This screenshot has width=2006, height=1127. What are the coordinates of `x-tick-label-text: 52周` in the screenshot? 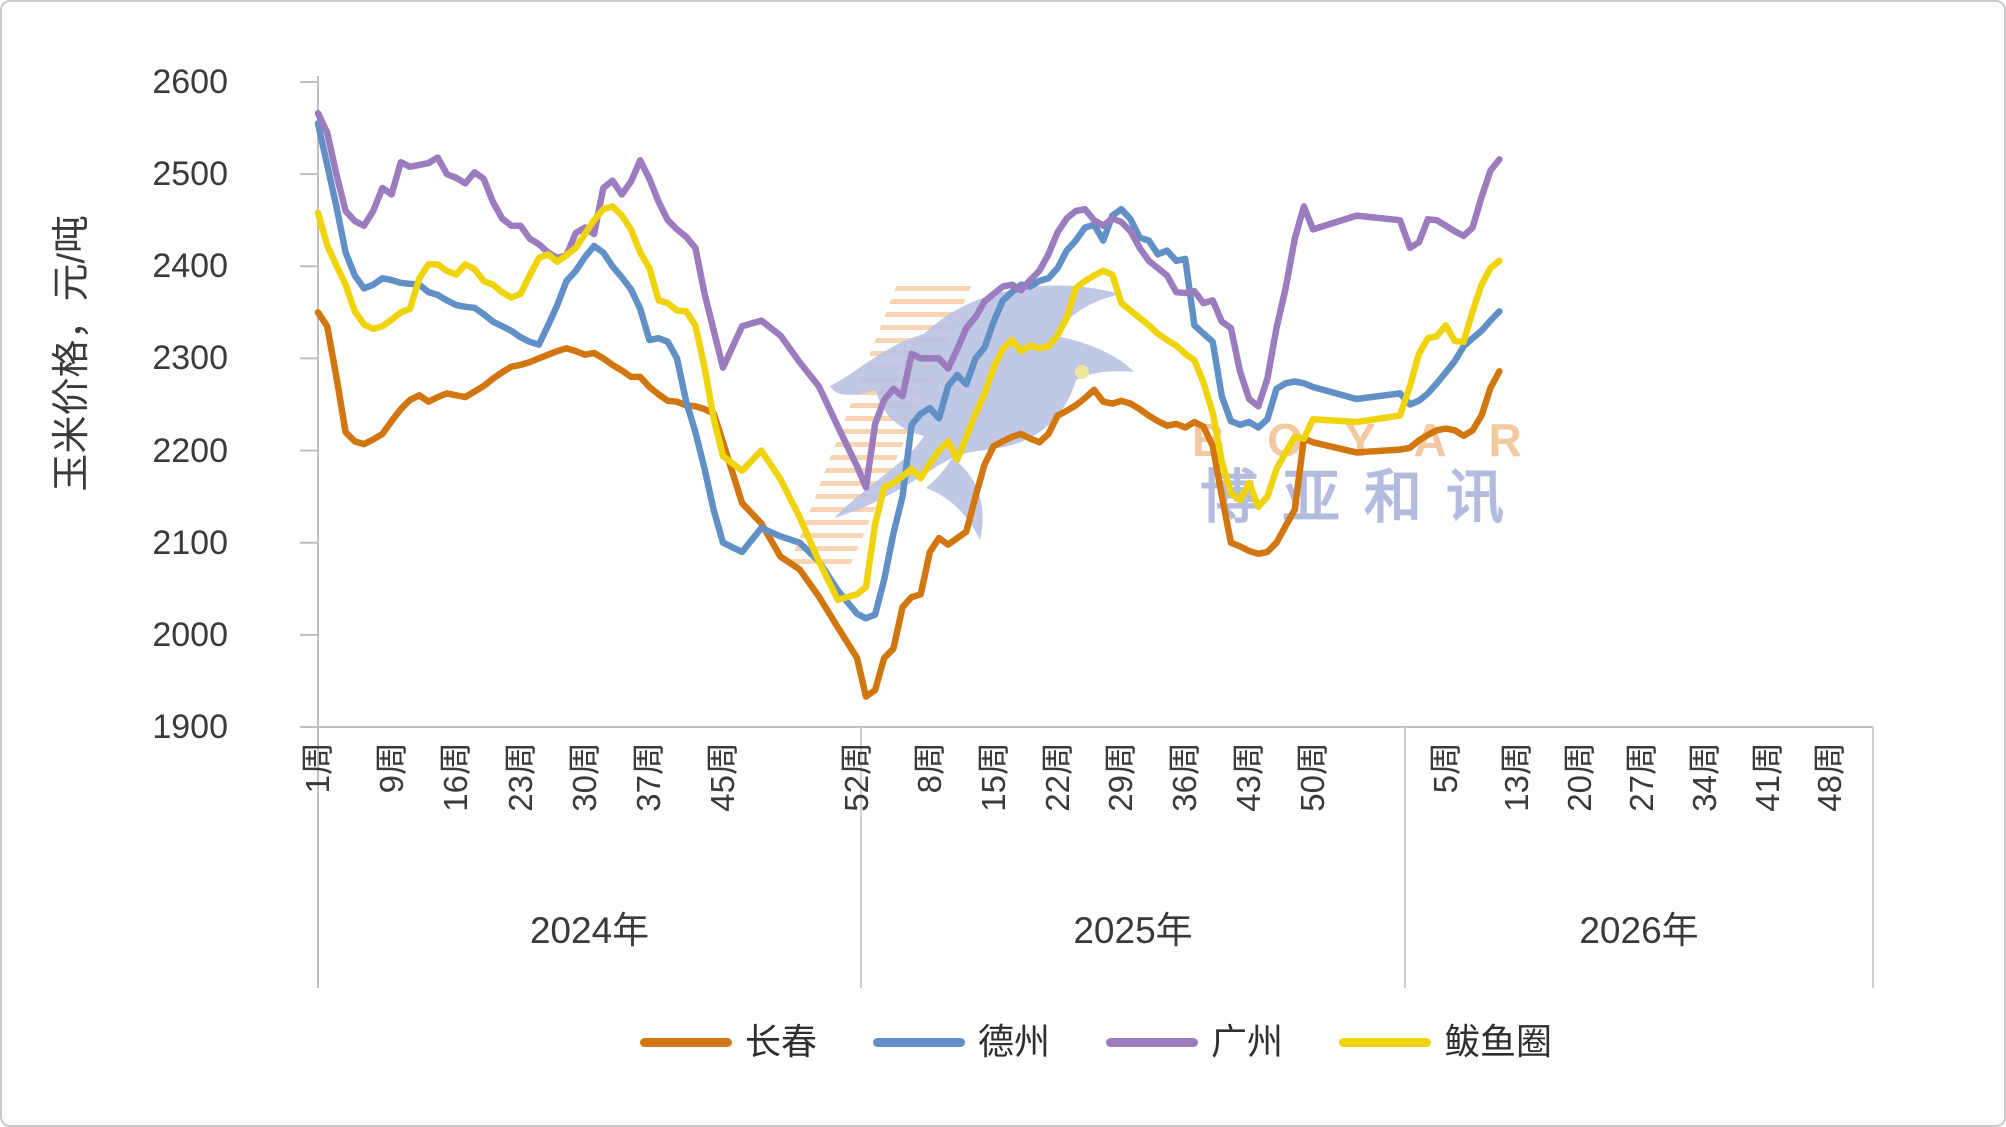 It's located at (856, 777).